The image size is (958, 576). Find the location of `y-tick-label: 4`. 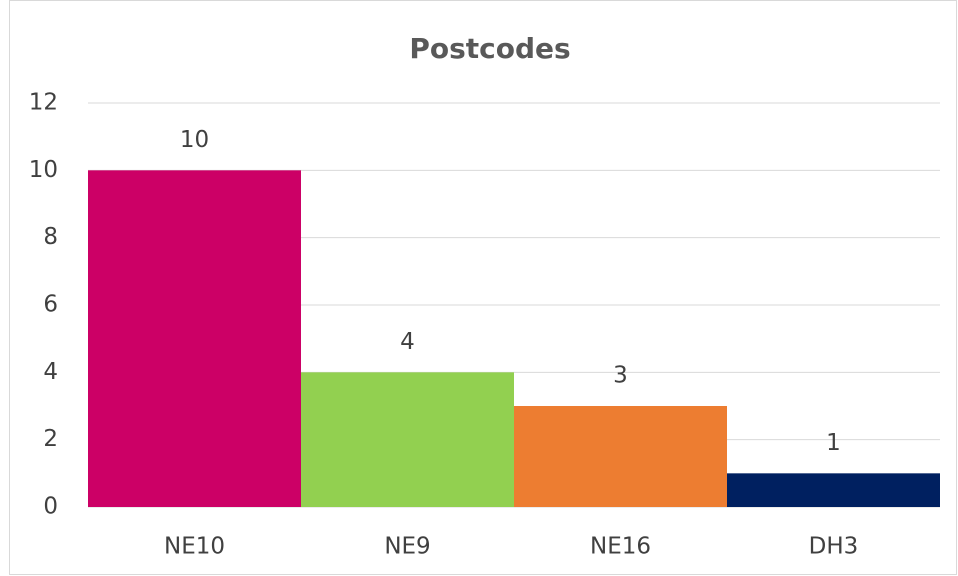

y-tick-label: 4 is located at coordinates (50, 372).